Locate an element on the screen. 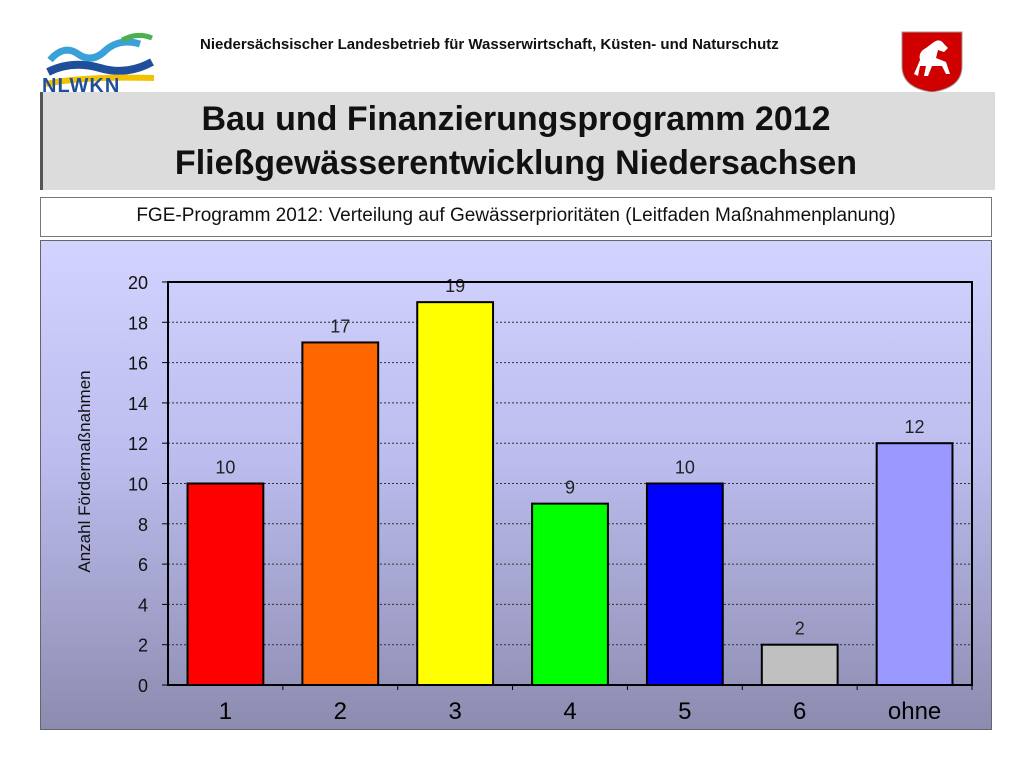 The height and width of the screenshot is (768, 1024). slide-title-line-2: Fließgewässerentwicklung Niedersachsen is located at coordinates (516, 163).